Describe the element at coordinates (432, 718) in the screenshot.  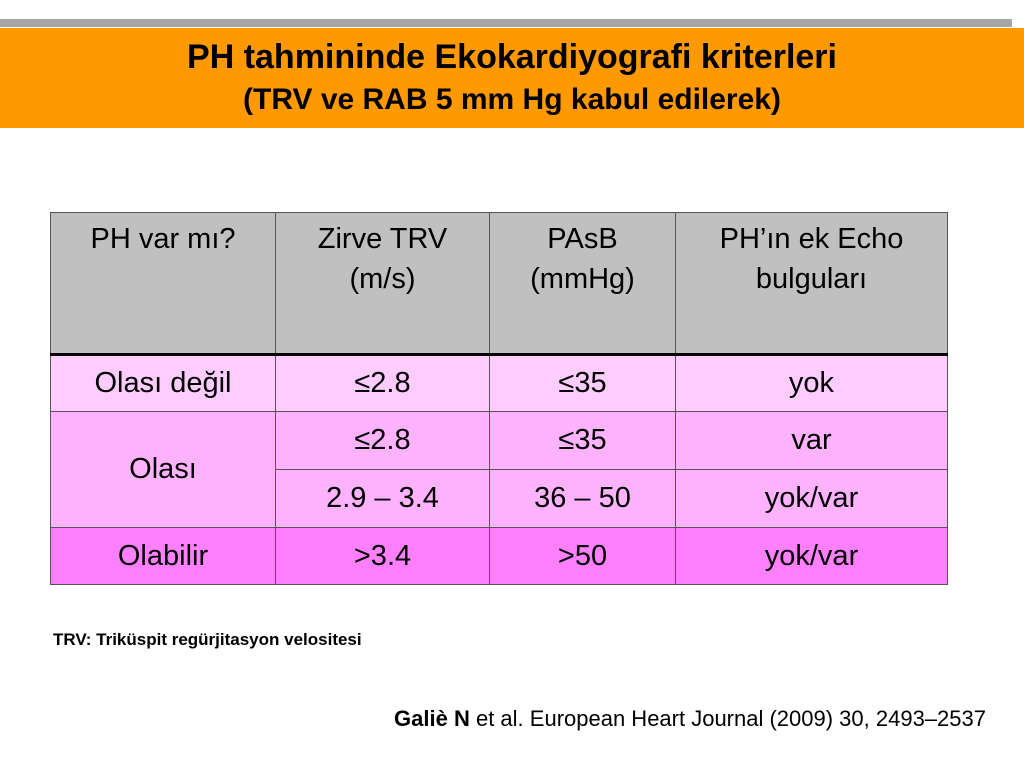
I see `citation-author: Galiè N` at that location.